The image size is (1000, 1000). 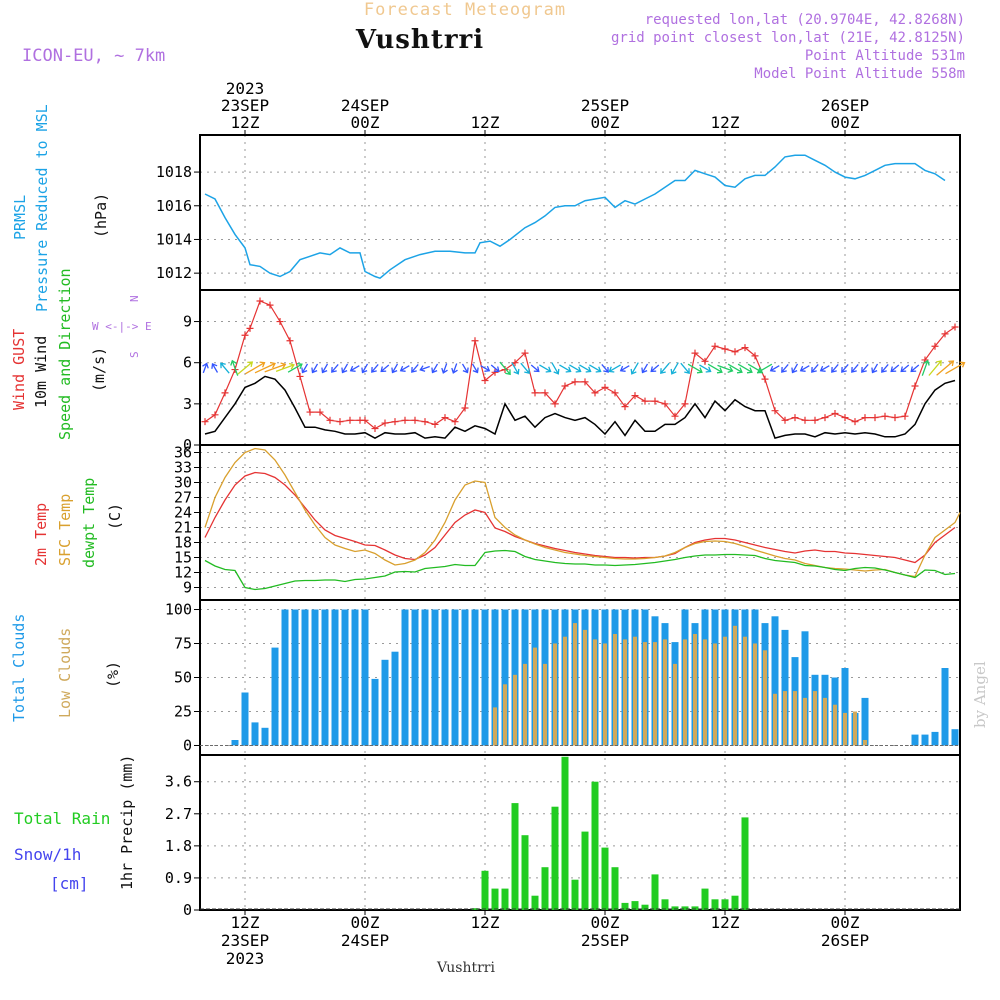 I want to click on temp-unit: (C), so click(x=115, y=516).